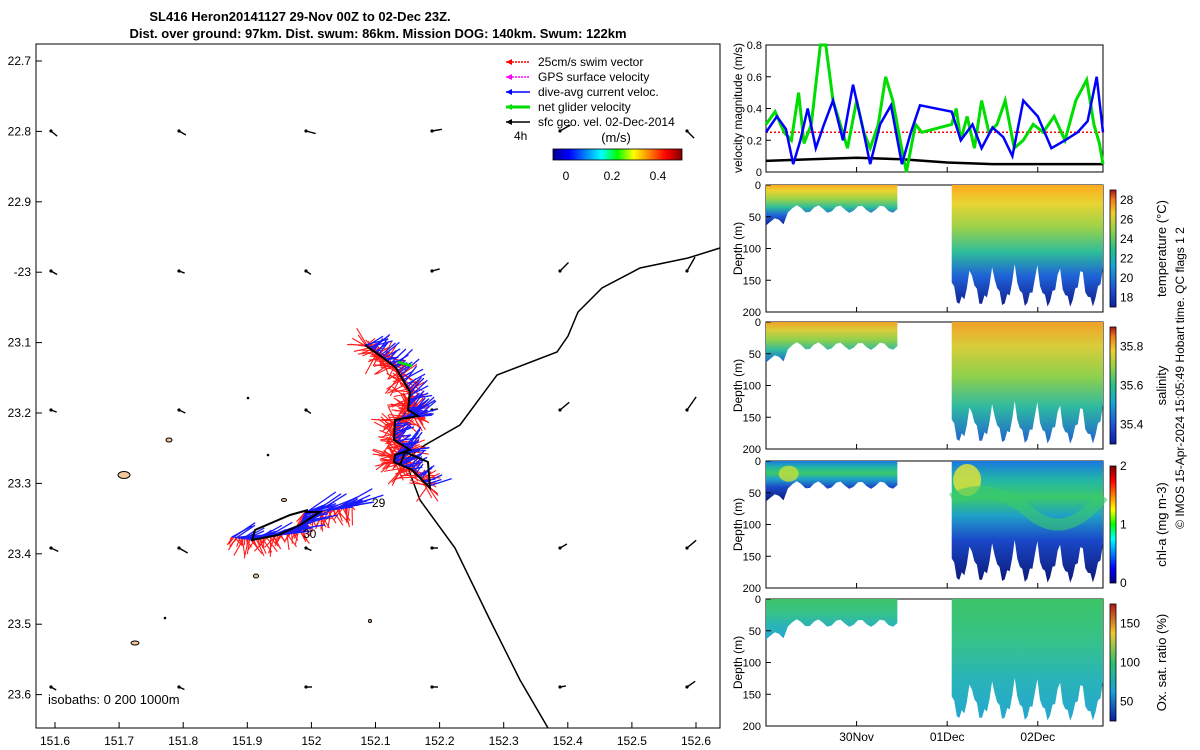  What do you see at coordinates (183, 741) in the screenshot?
I see `map-x-tick-label: 151.8` at bounding box center [183, 741].